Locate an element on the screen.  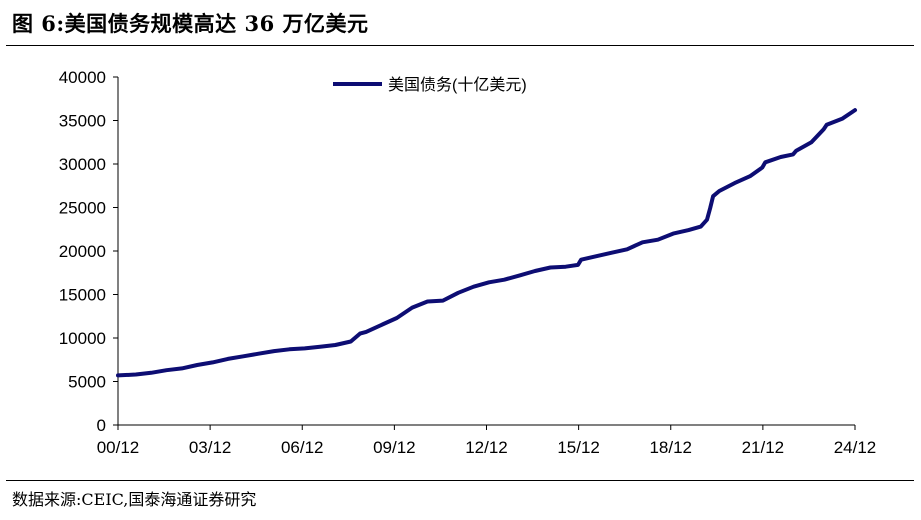
figure-title: 图 6:美国债务规模高达 36 万亿美元 is located at coordinates (190, 23).